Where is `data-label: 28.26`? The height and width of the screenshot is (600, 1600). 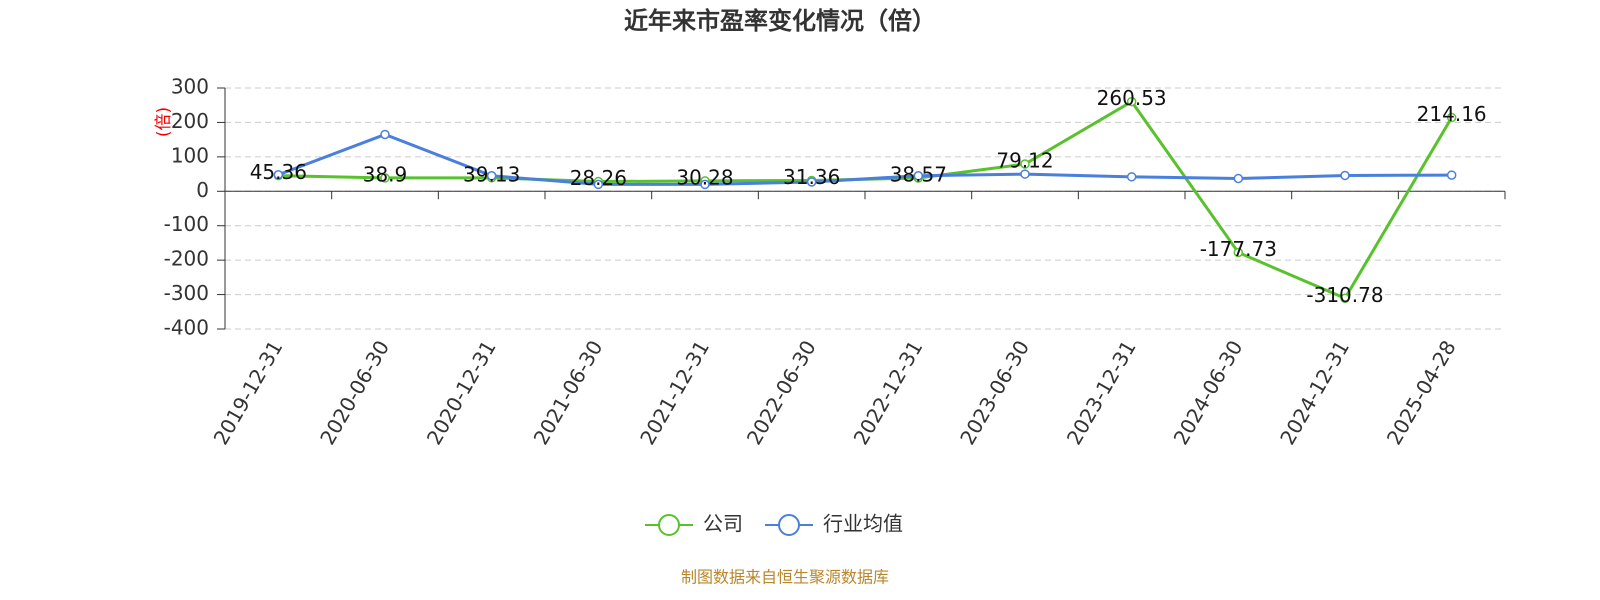
data-label: 28.26 is located at coordinates (598, 178).